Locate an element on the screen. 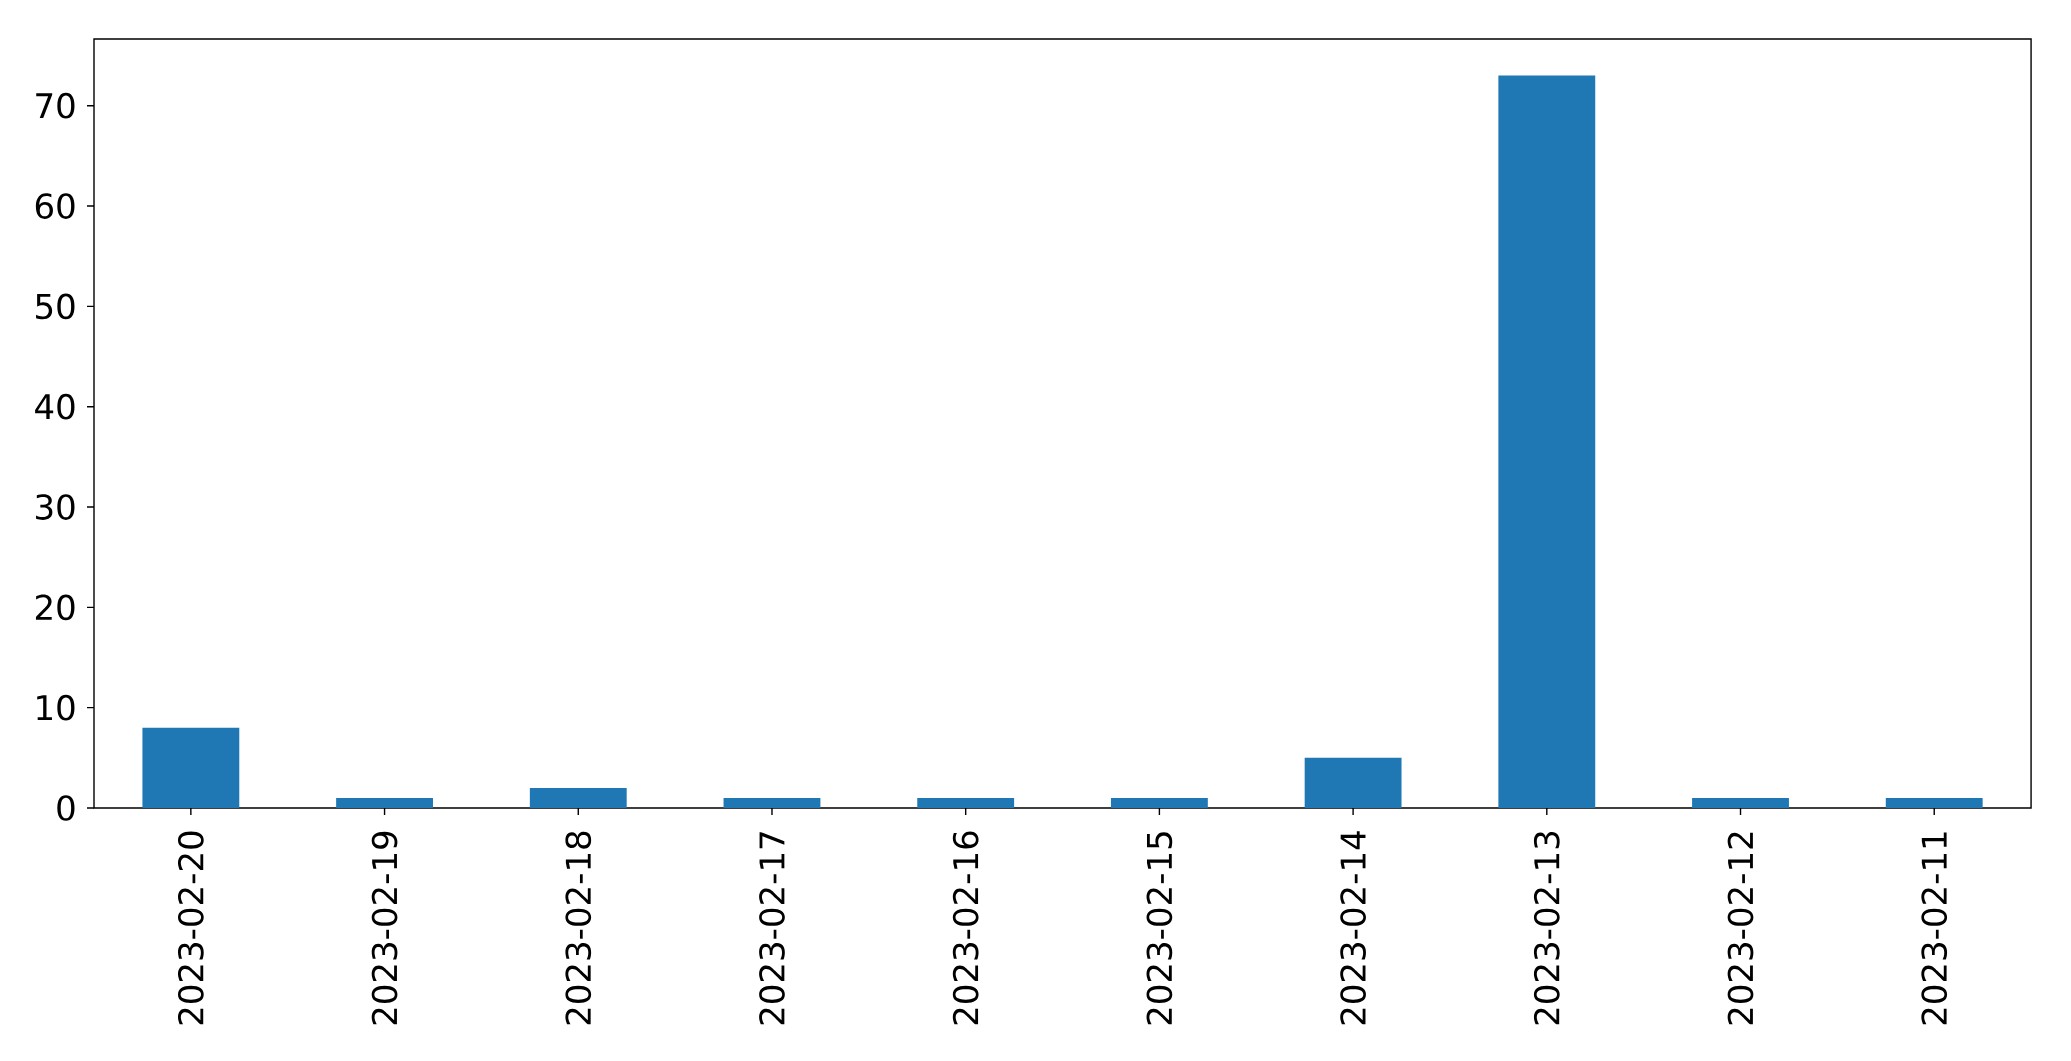 The height and width of the screenshot is (1061, 2071). x-tick-label: 2023-02-11 is located at coordinates (1934, 928).